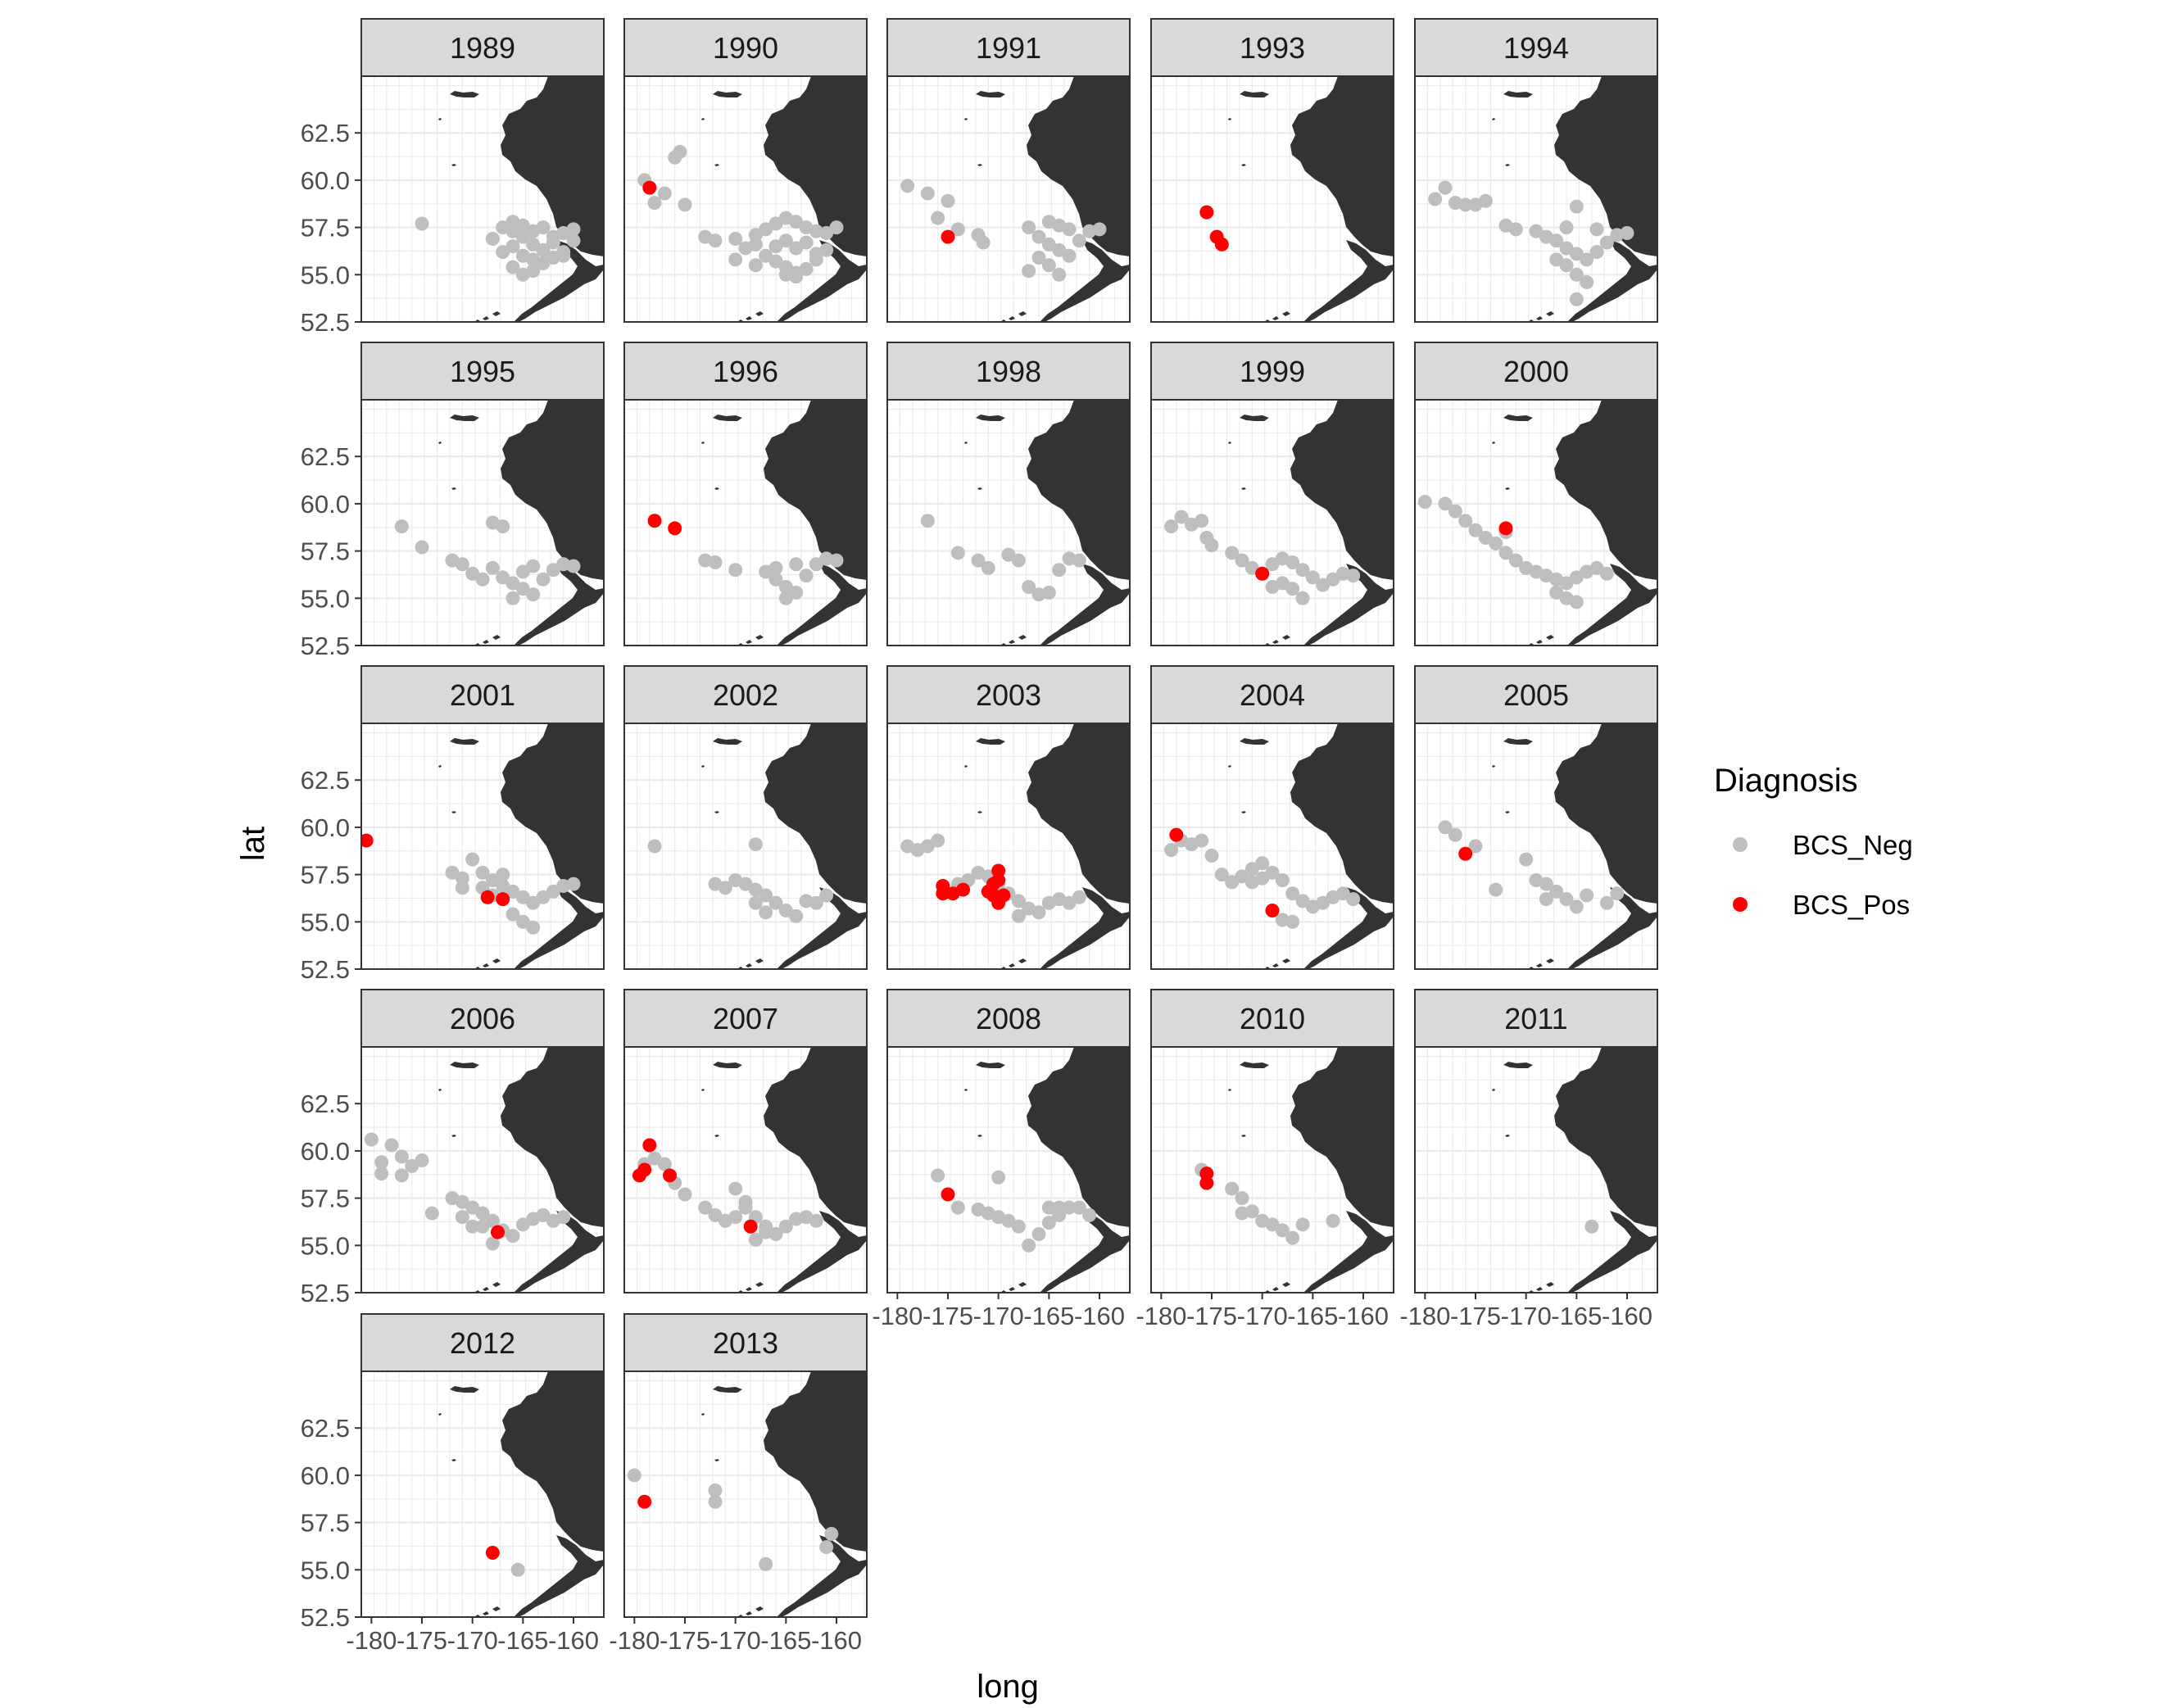  What do you see at coordinates (453, 1148) in the screenshot?
I see `facet-panel-2006: 2006 52.5 55.0 57.5 60.0 62.5` at bounding box center [453, 1148].